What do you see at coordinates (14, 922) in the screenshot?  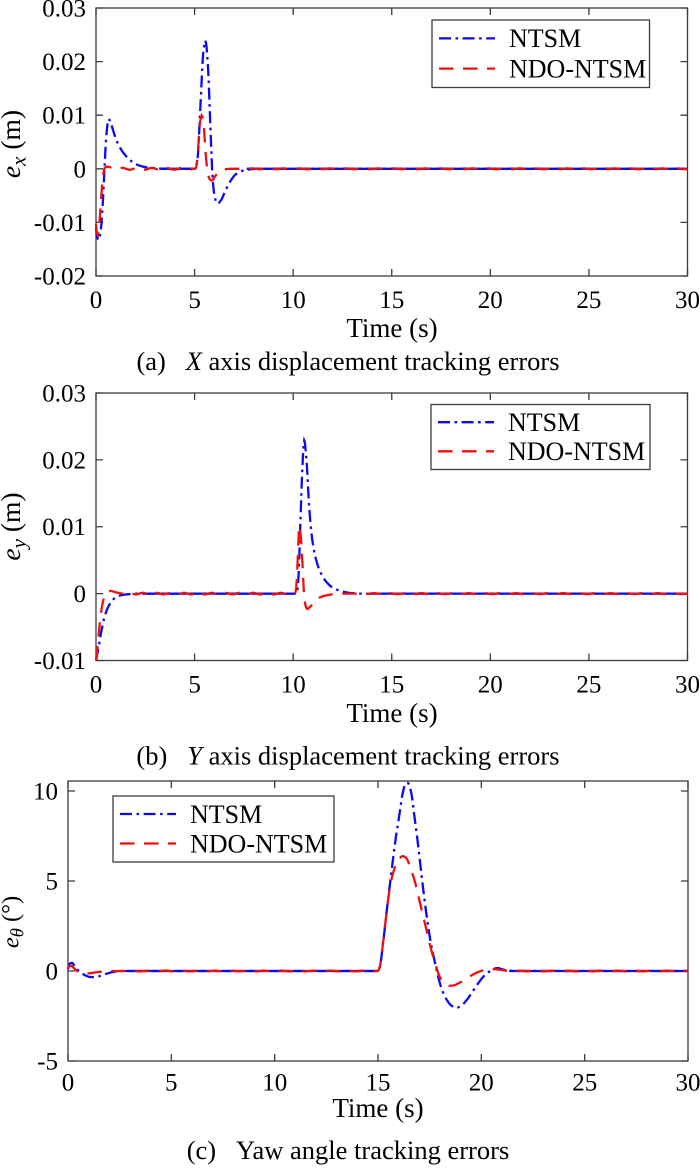 I see `svg-text: eθ (°)` at bounding box center [14, 922].